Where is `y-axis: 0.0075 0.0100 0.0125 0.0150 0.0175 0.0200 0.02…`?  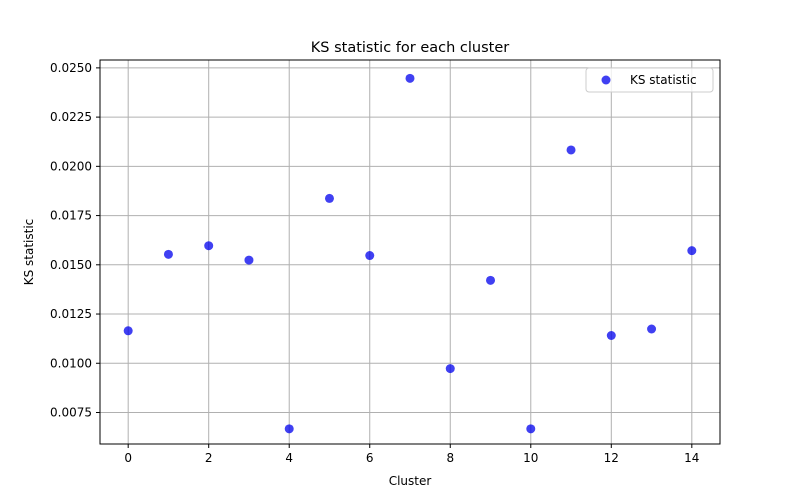
y-axis: 0.0075 0.0100 0.0125 0.0150 0.0175 0.0200 0.02… is located at coordinates (75, 240).